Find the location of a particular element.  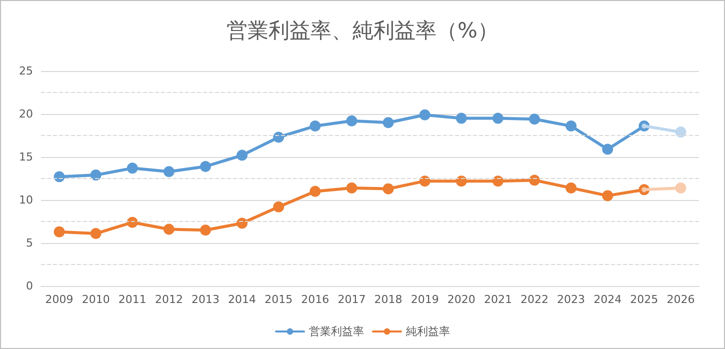

x-tick-label: 2020 is located at coordinates (461, 299).